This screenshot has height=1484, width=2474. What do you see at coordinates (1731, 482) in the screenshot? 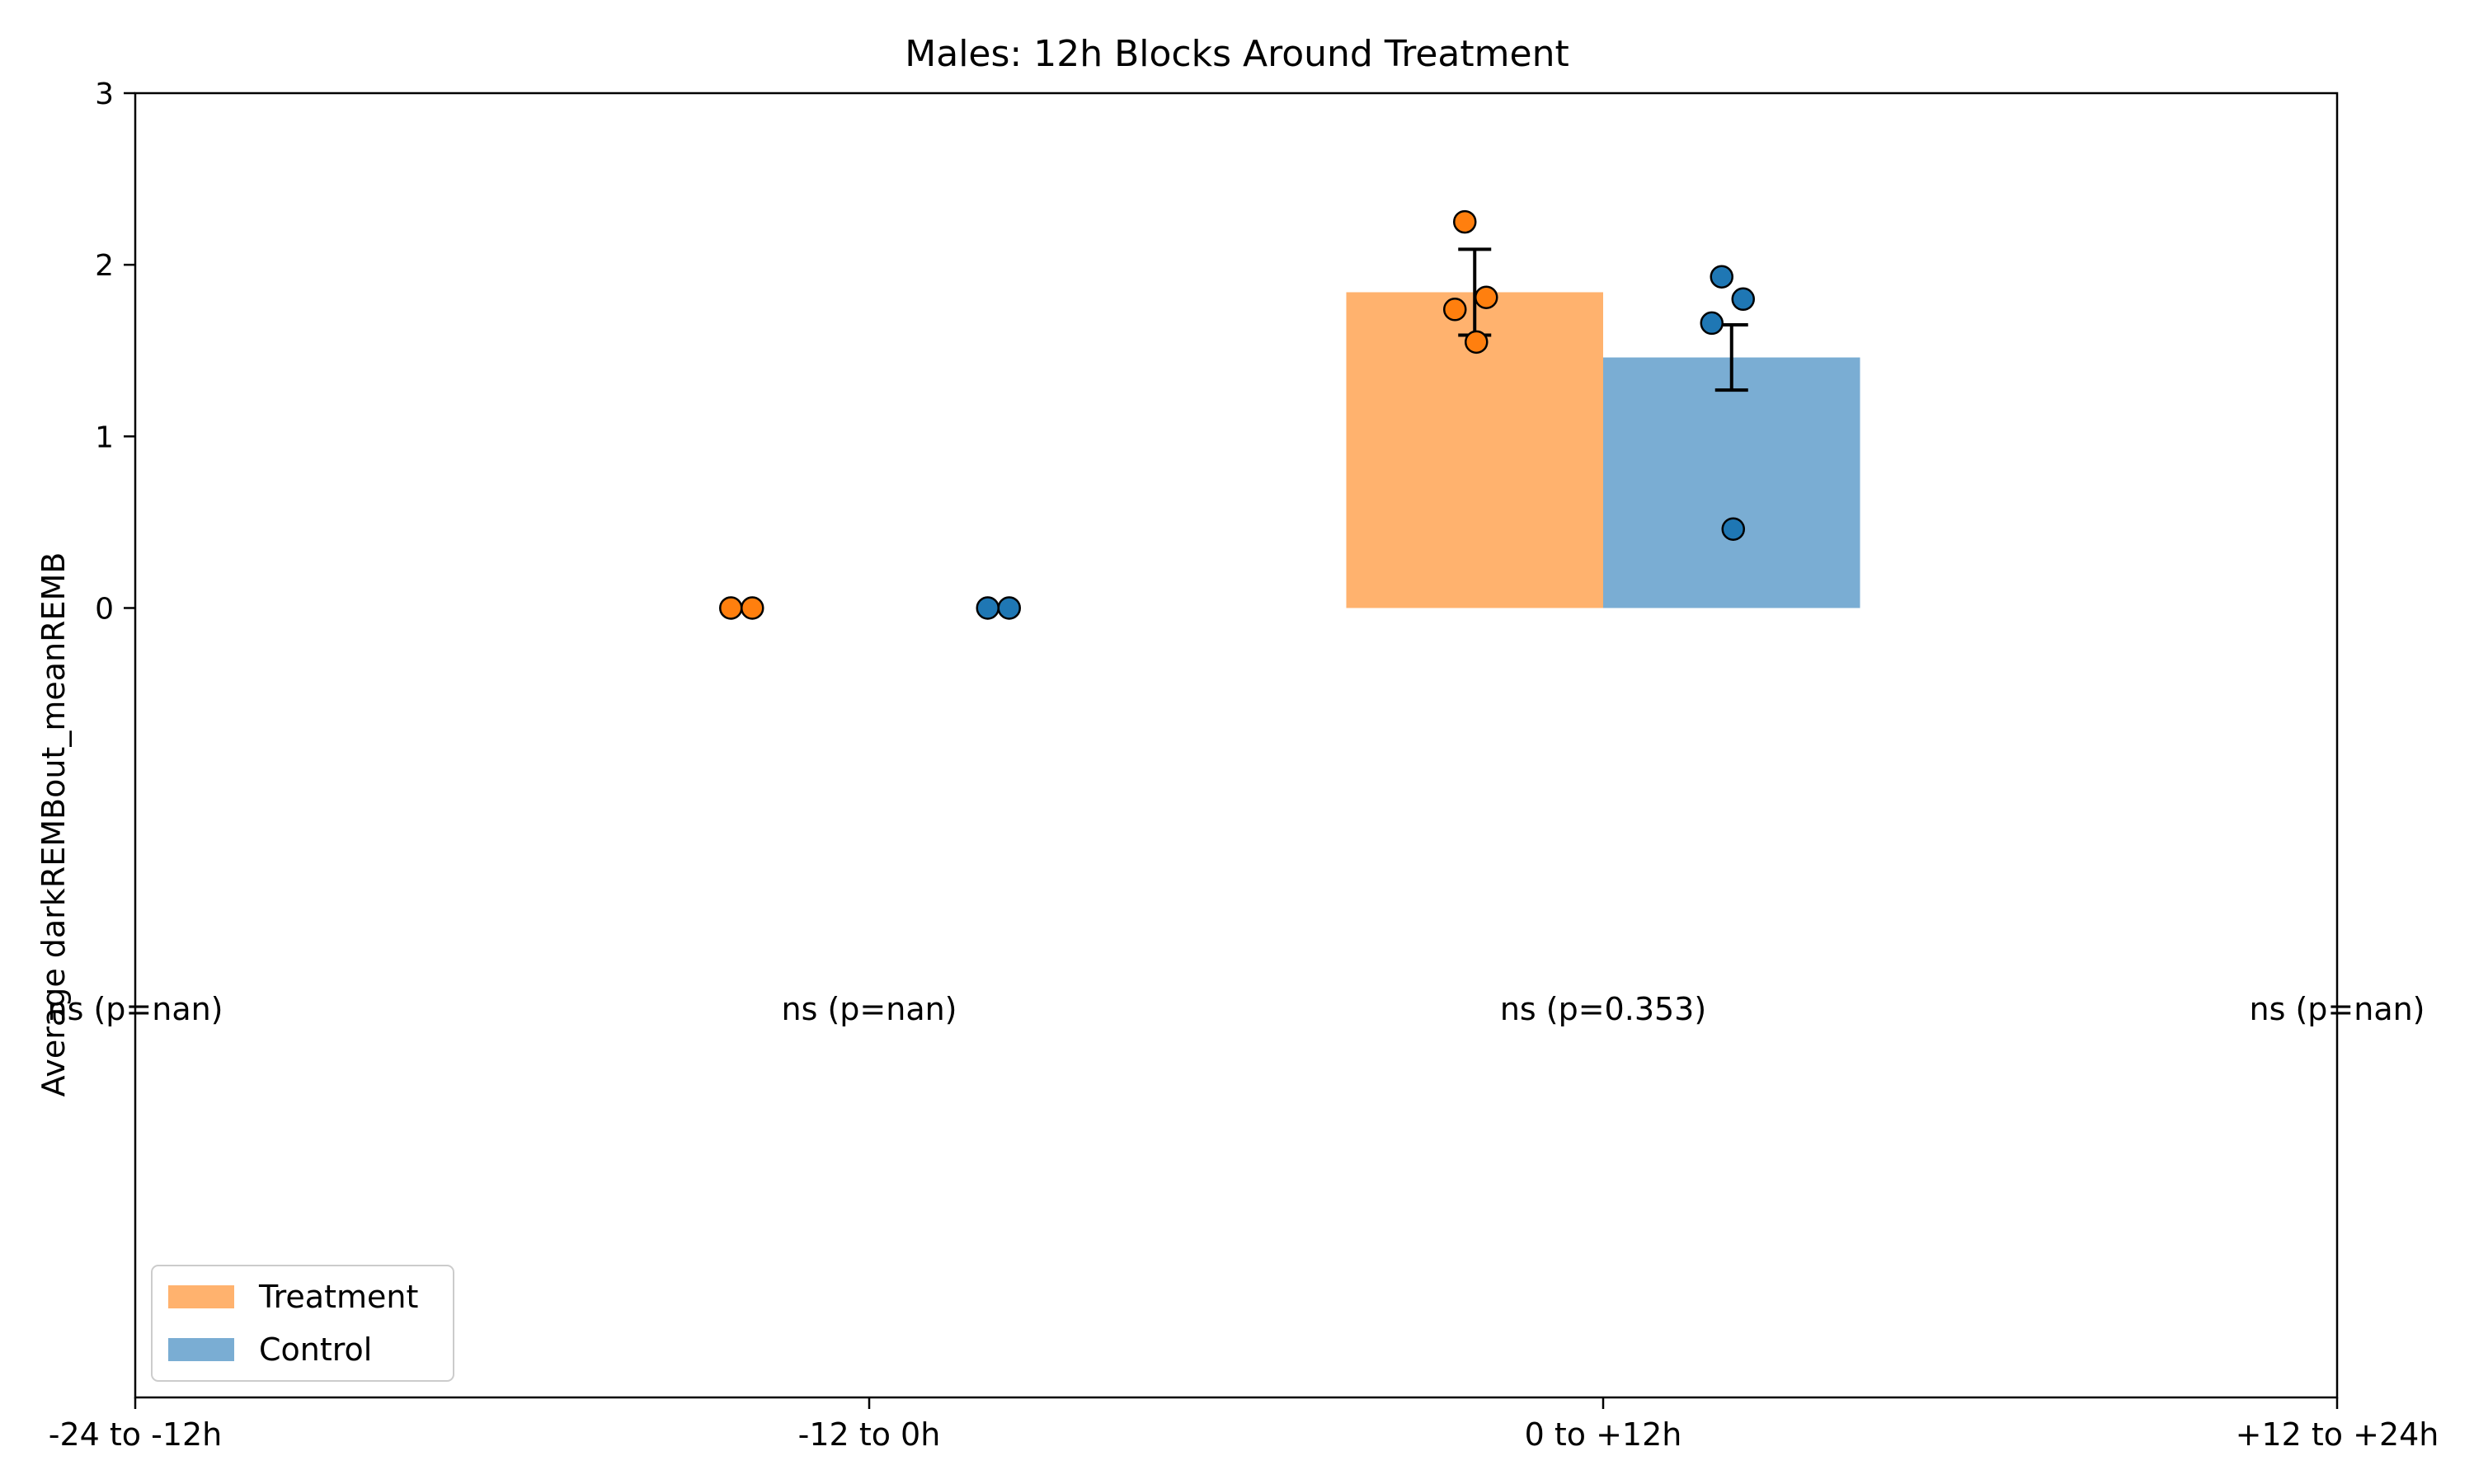
I see `bar-control` at bounding box center [1731, 482].